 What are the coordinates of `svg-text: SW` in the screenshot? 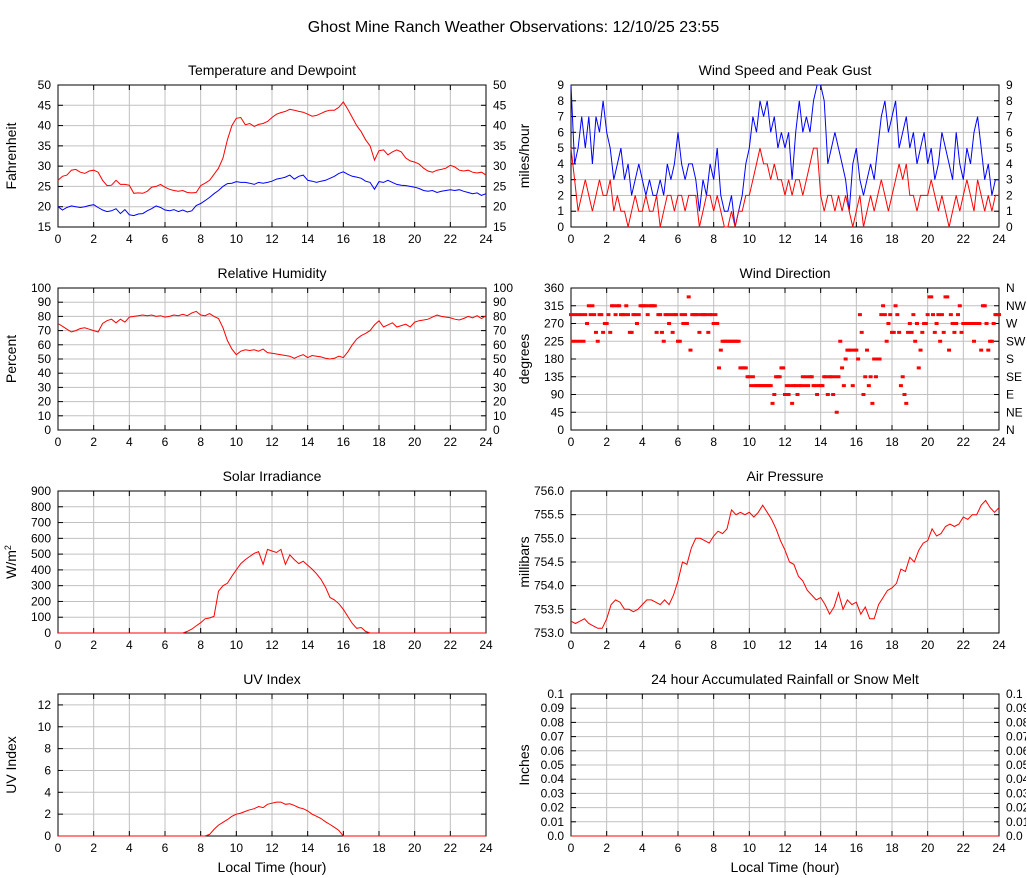 It's located at (1016, 341).